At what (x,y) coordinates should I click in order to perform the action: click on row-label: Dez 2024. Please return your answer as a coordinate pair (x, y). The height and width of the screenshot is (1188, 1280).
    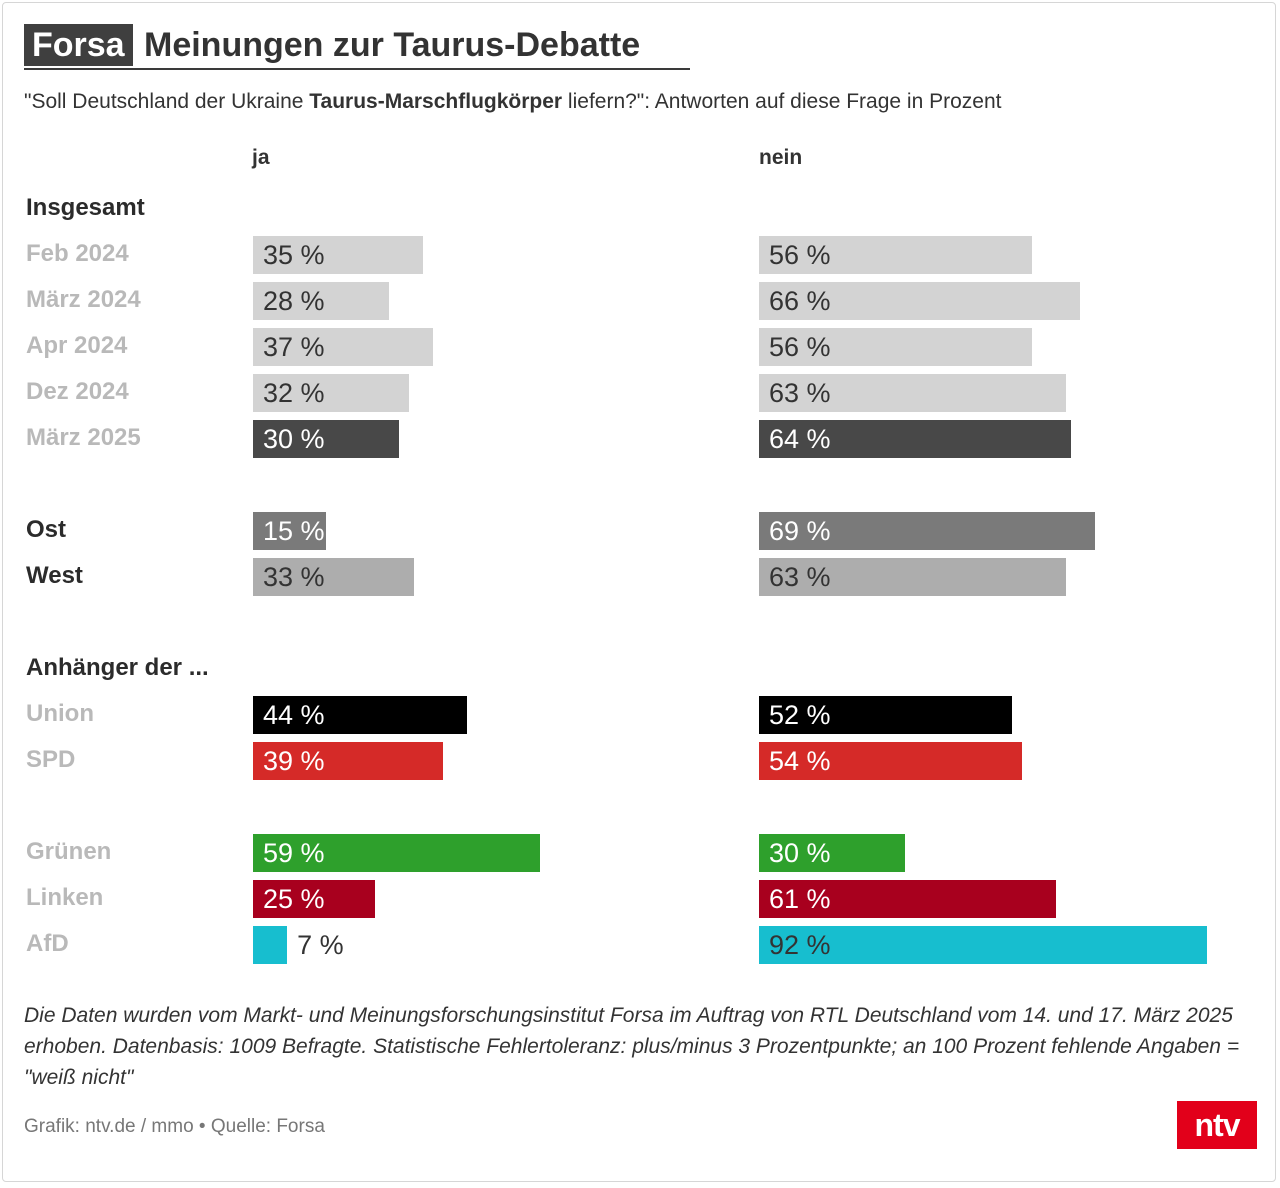
    Looking at the image, I should click on (77, 391).